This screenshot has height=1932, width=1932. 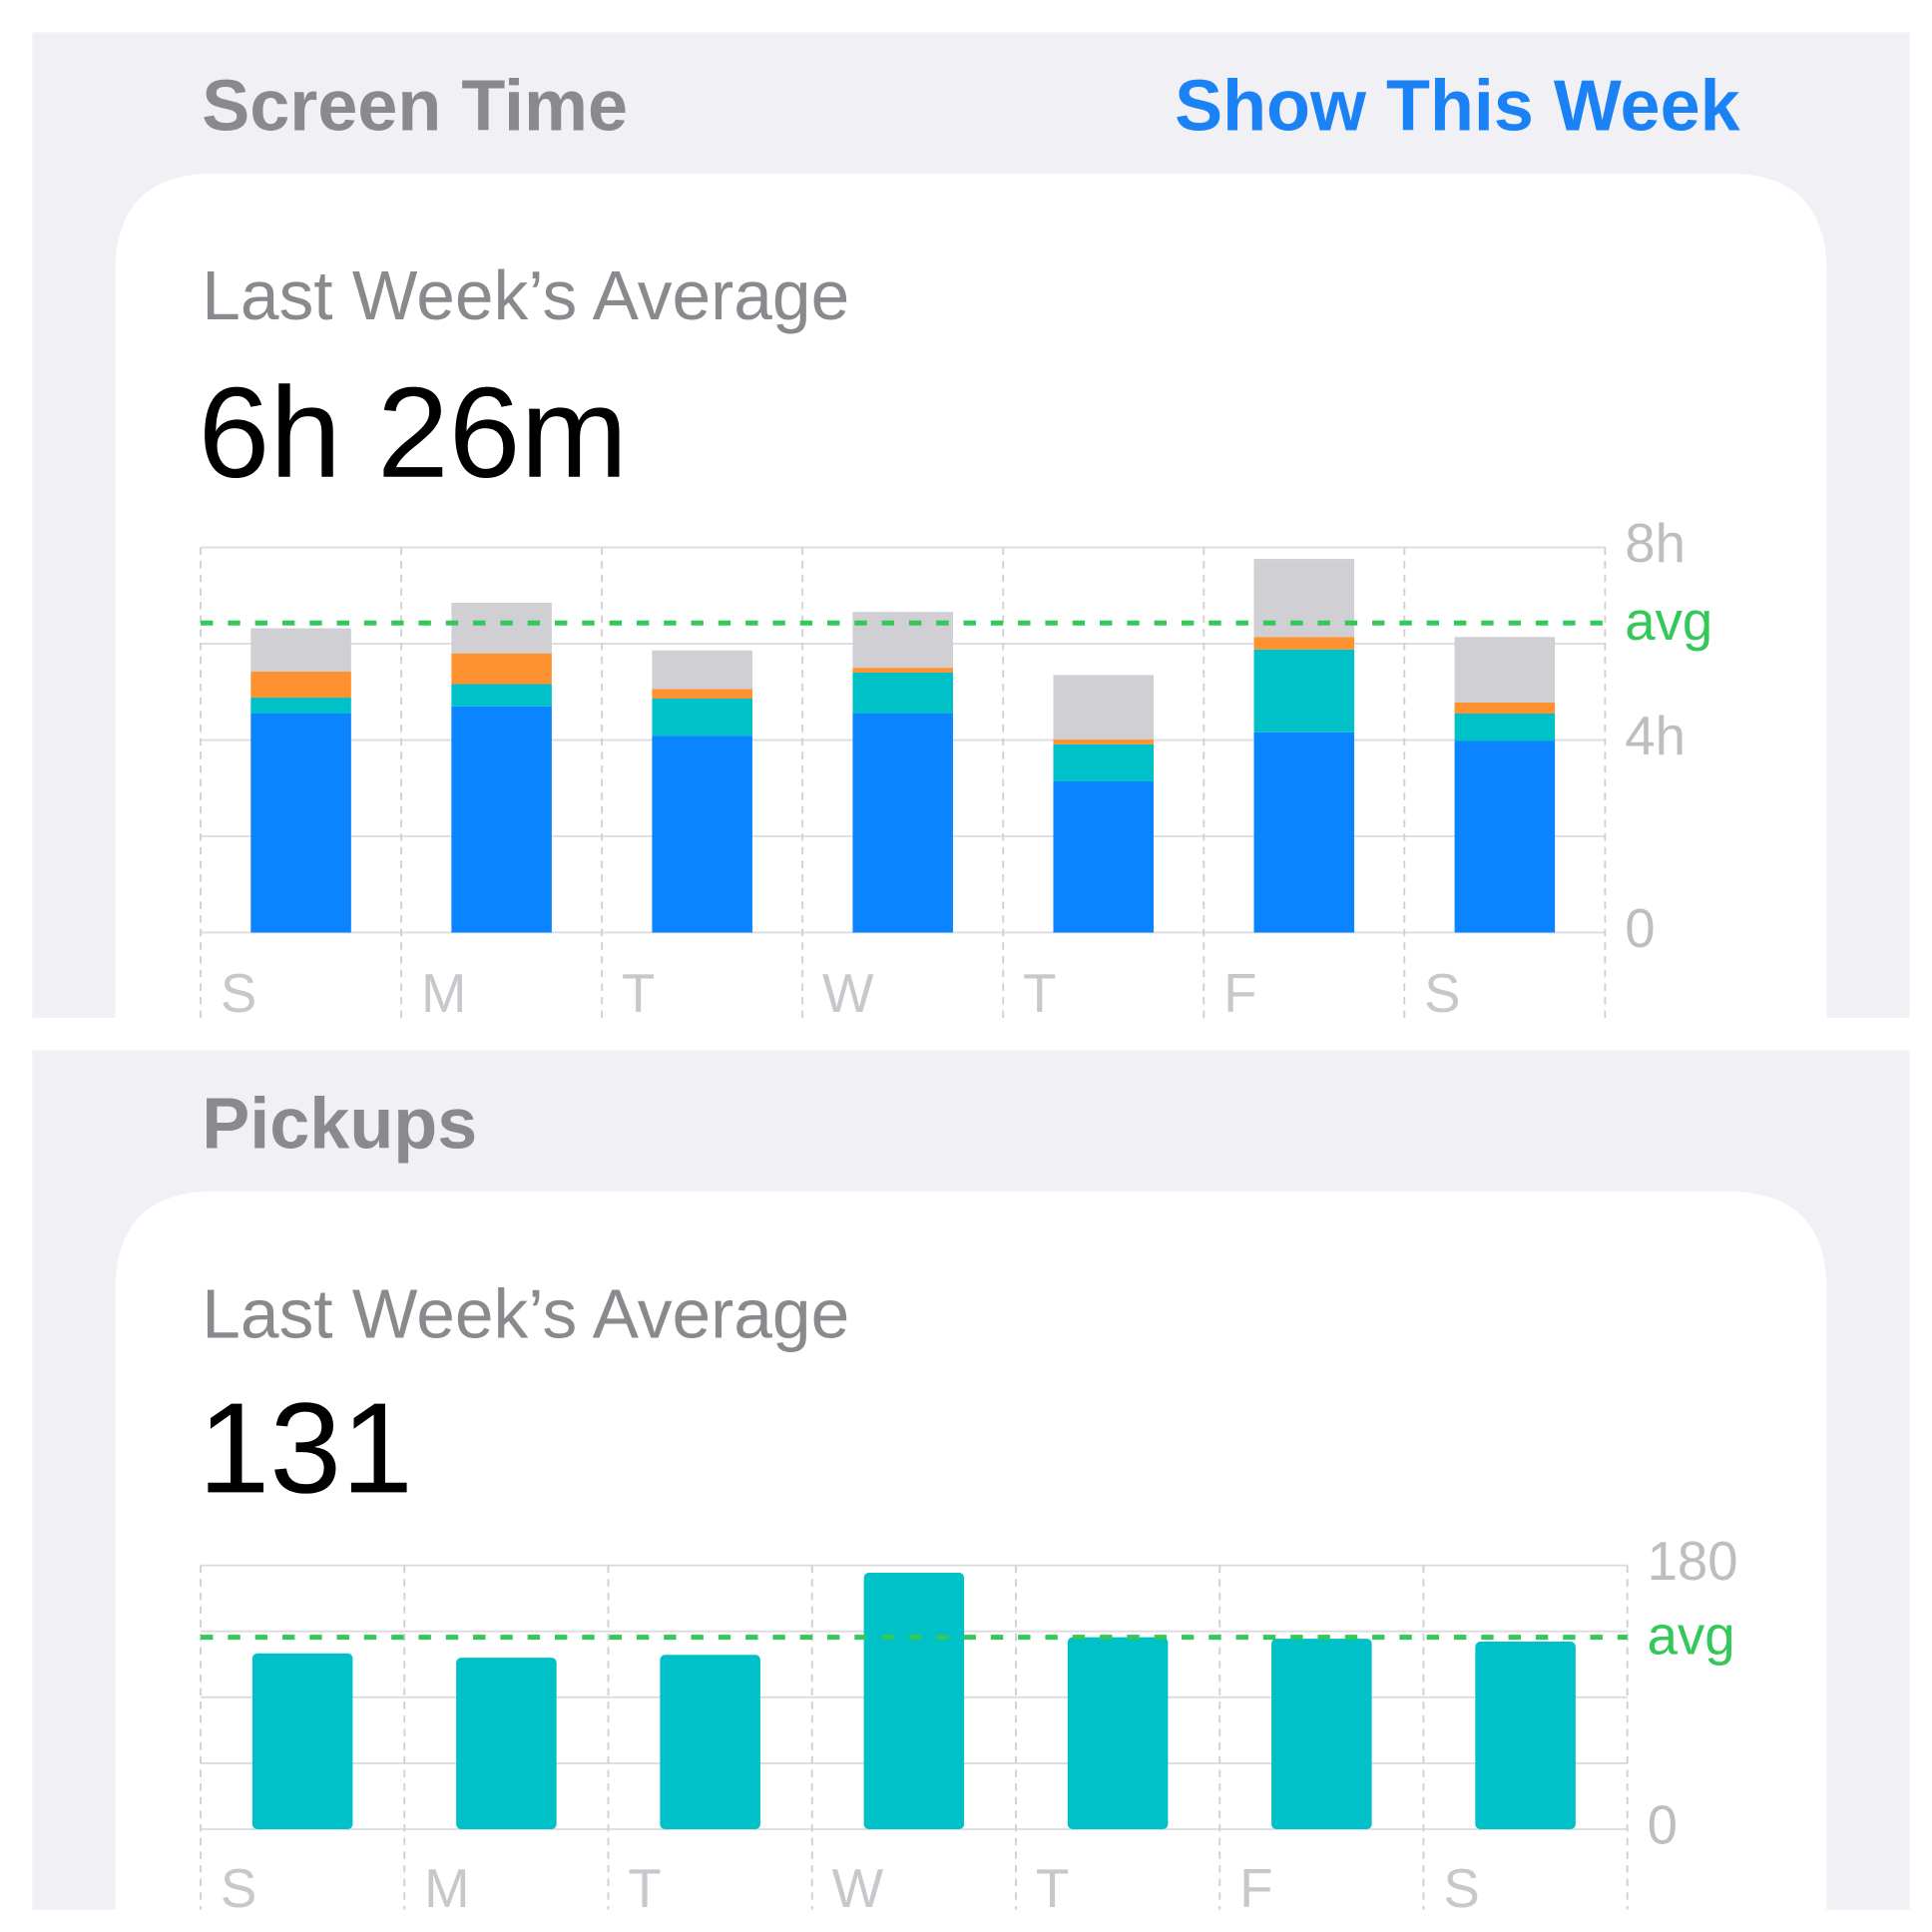 I want to click on y-tick-label: 8h, so click(x=1655, y=543).